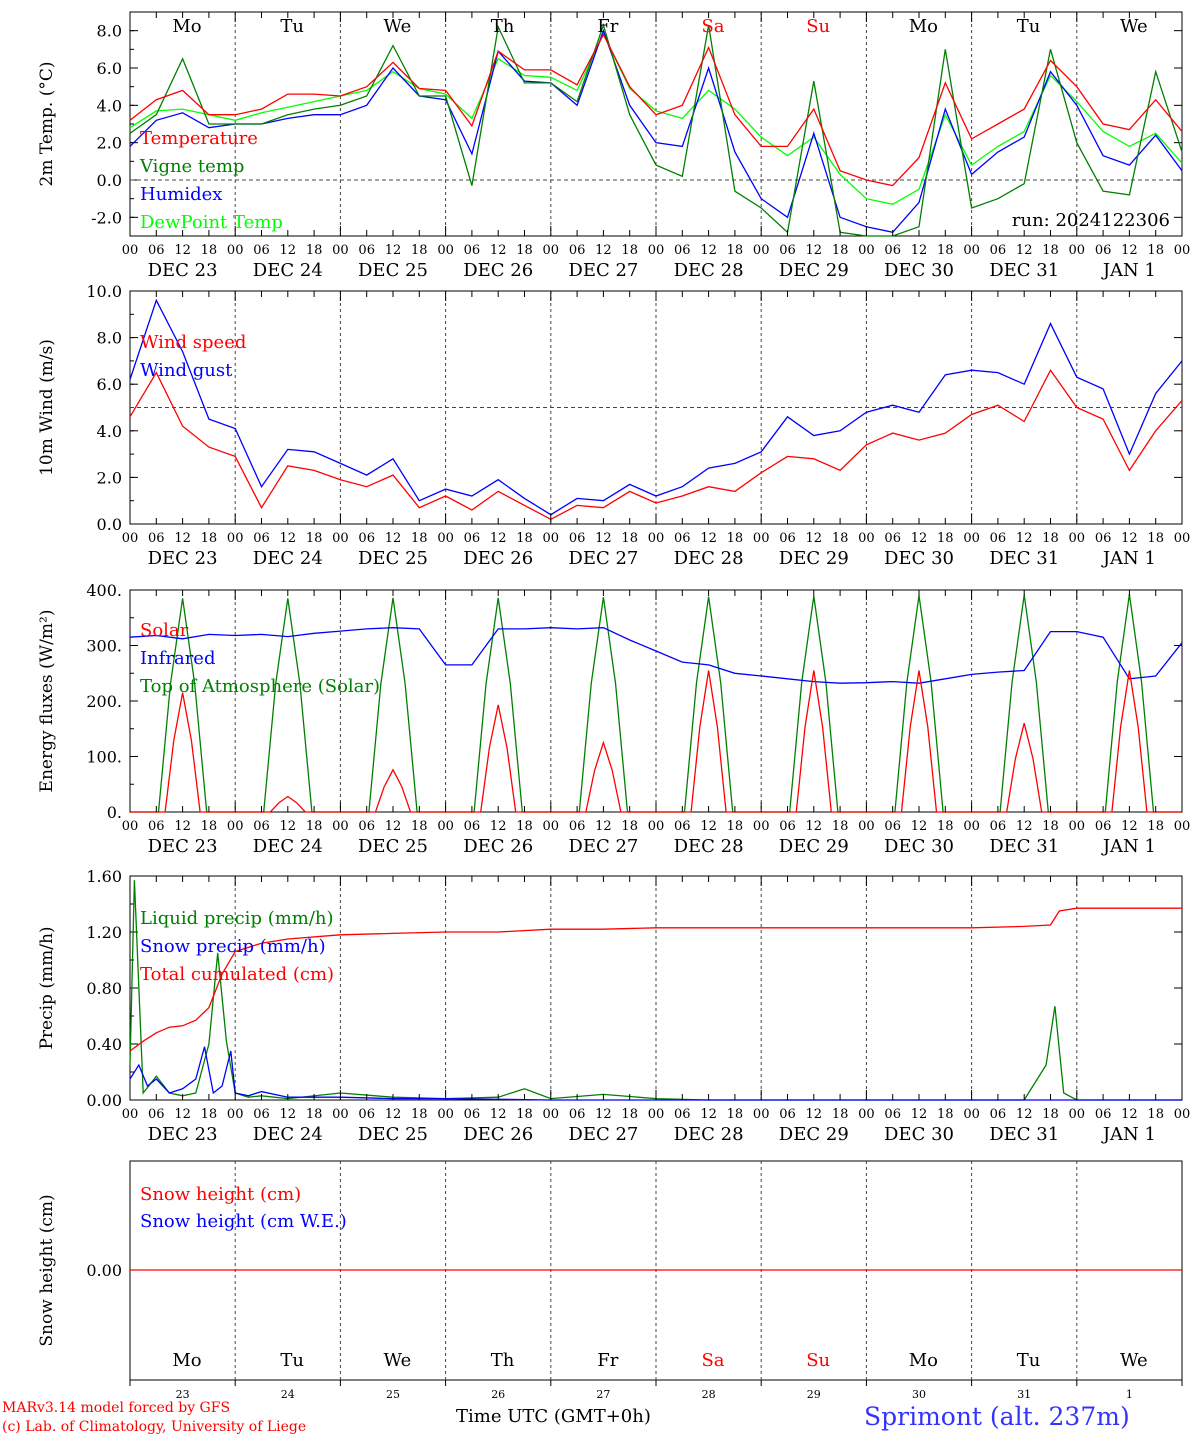 This screenshot has width=1194, height=1440. What do you see at coordinates (47, 1270) in the screenshot?
I see `y-axis-label: Snow height (cm)` at bounding box center [47, 1270].